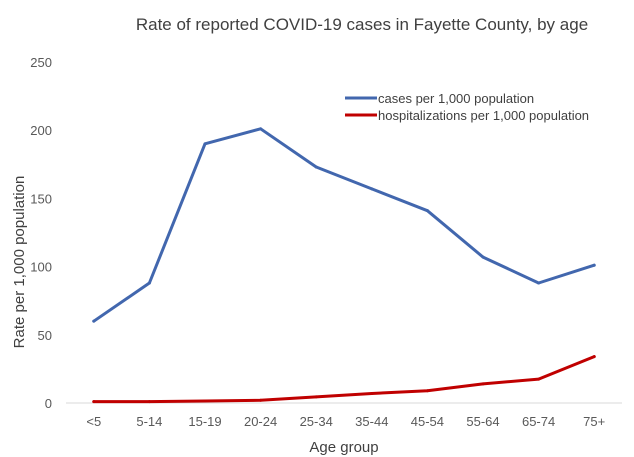 This screenshot has width=634, height=457. Describe the element at coordinates (41, 130) in the screenshot. I see `y-tick-label: 200` at that location.